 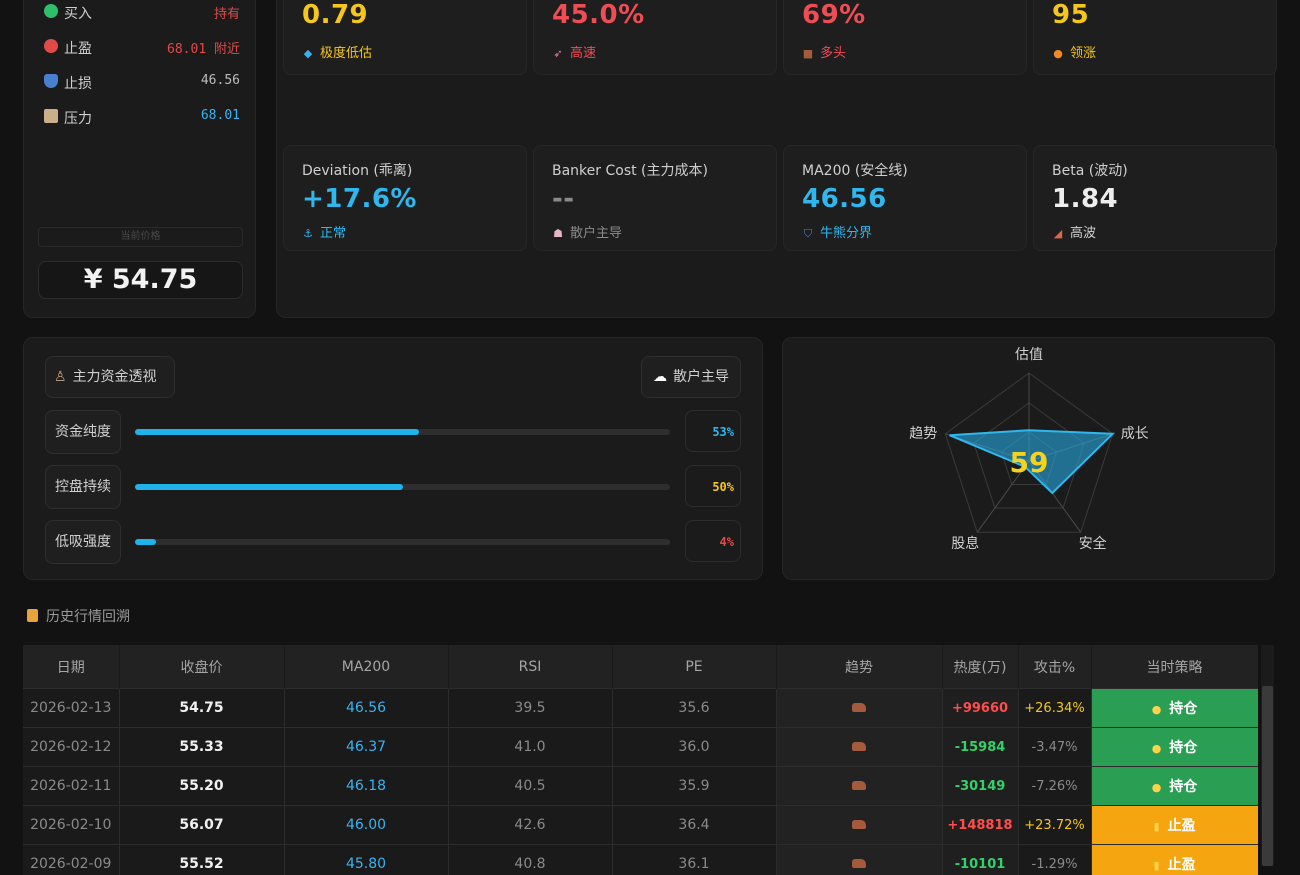 I want to click on ma200-cell: 46.18, so click(x=366, y=786).